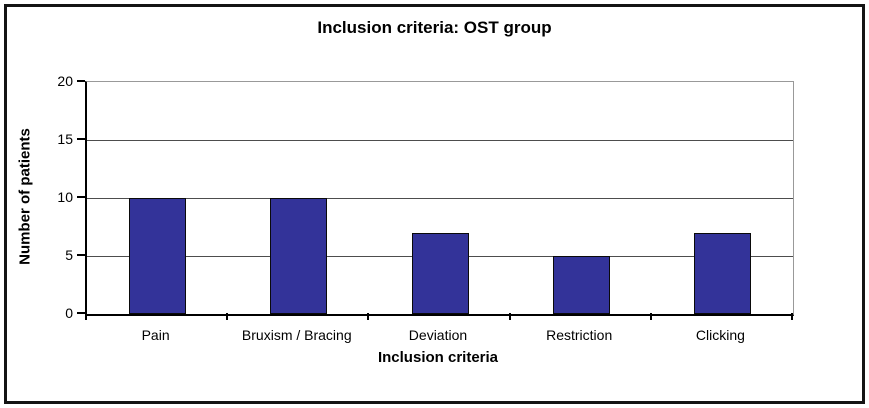 The height and width of the screenshot is (408, 869). Describe the element at coordinates (296, 335) in the screenshot. I see `x-category-label-bruxism-bracing: Bruxism / Bracing` at that location.